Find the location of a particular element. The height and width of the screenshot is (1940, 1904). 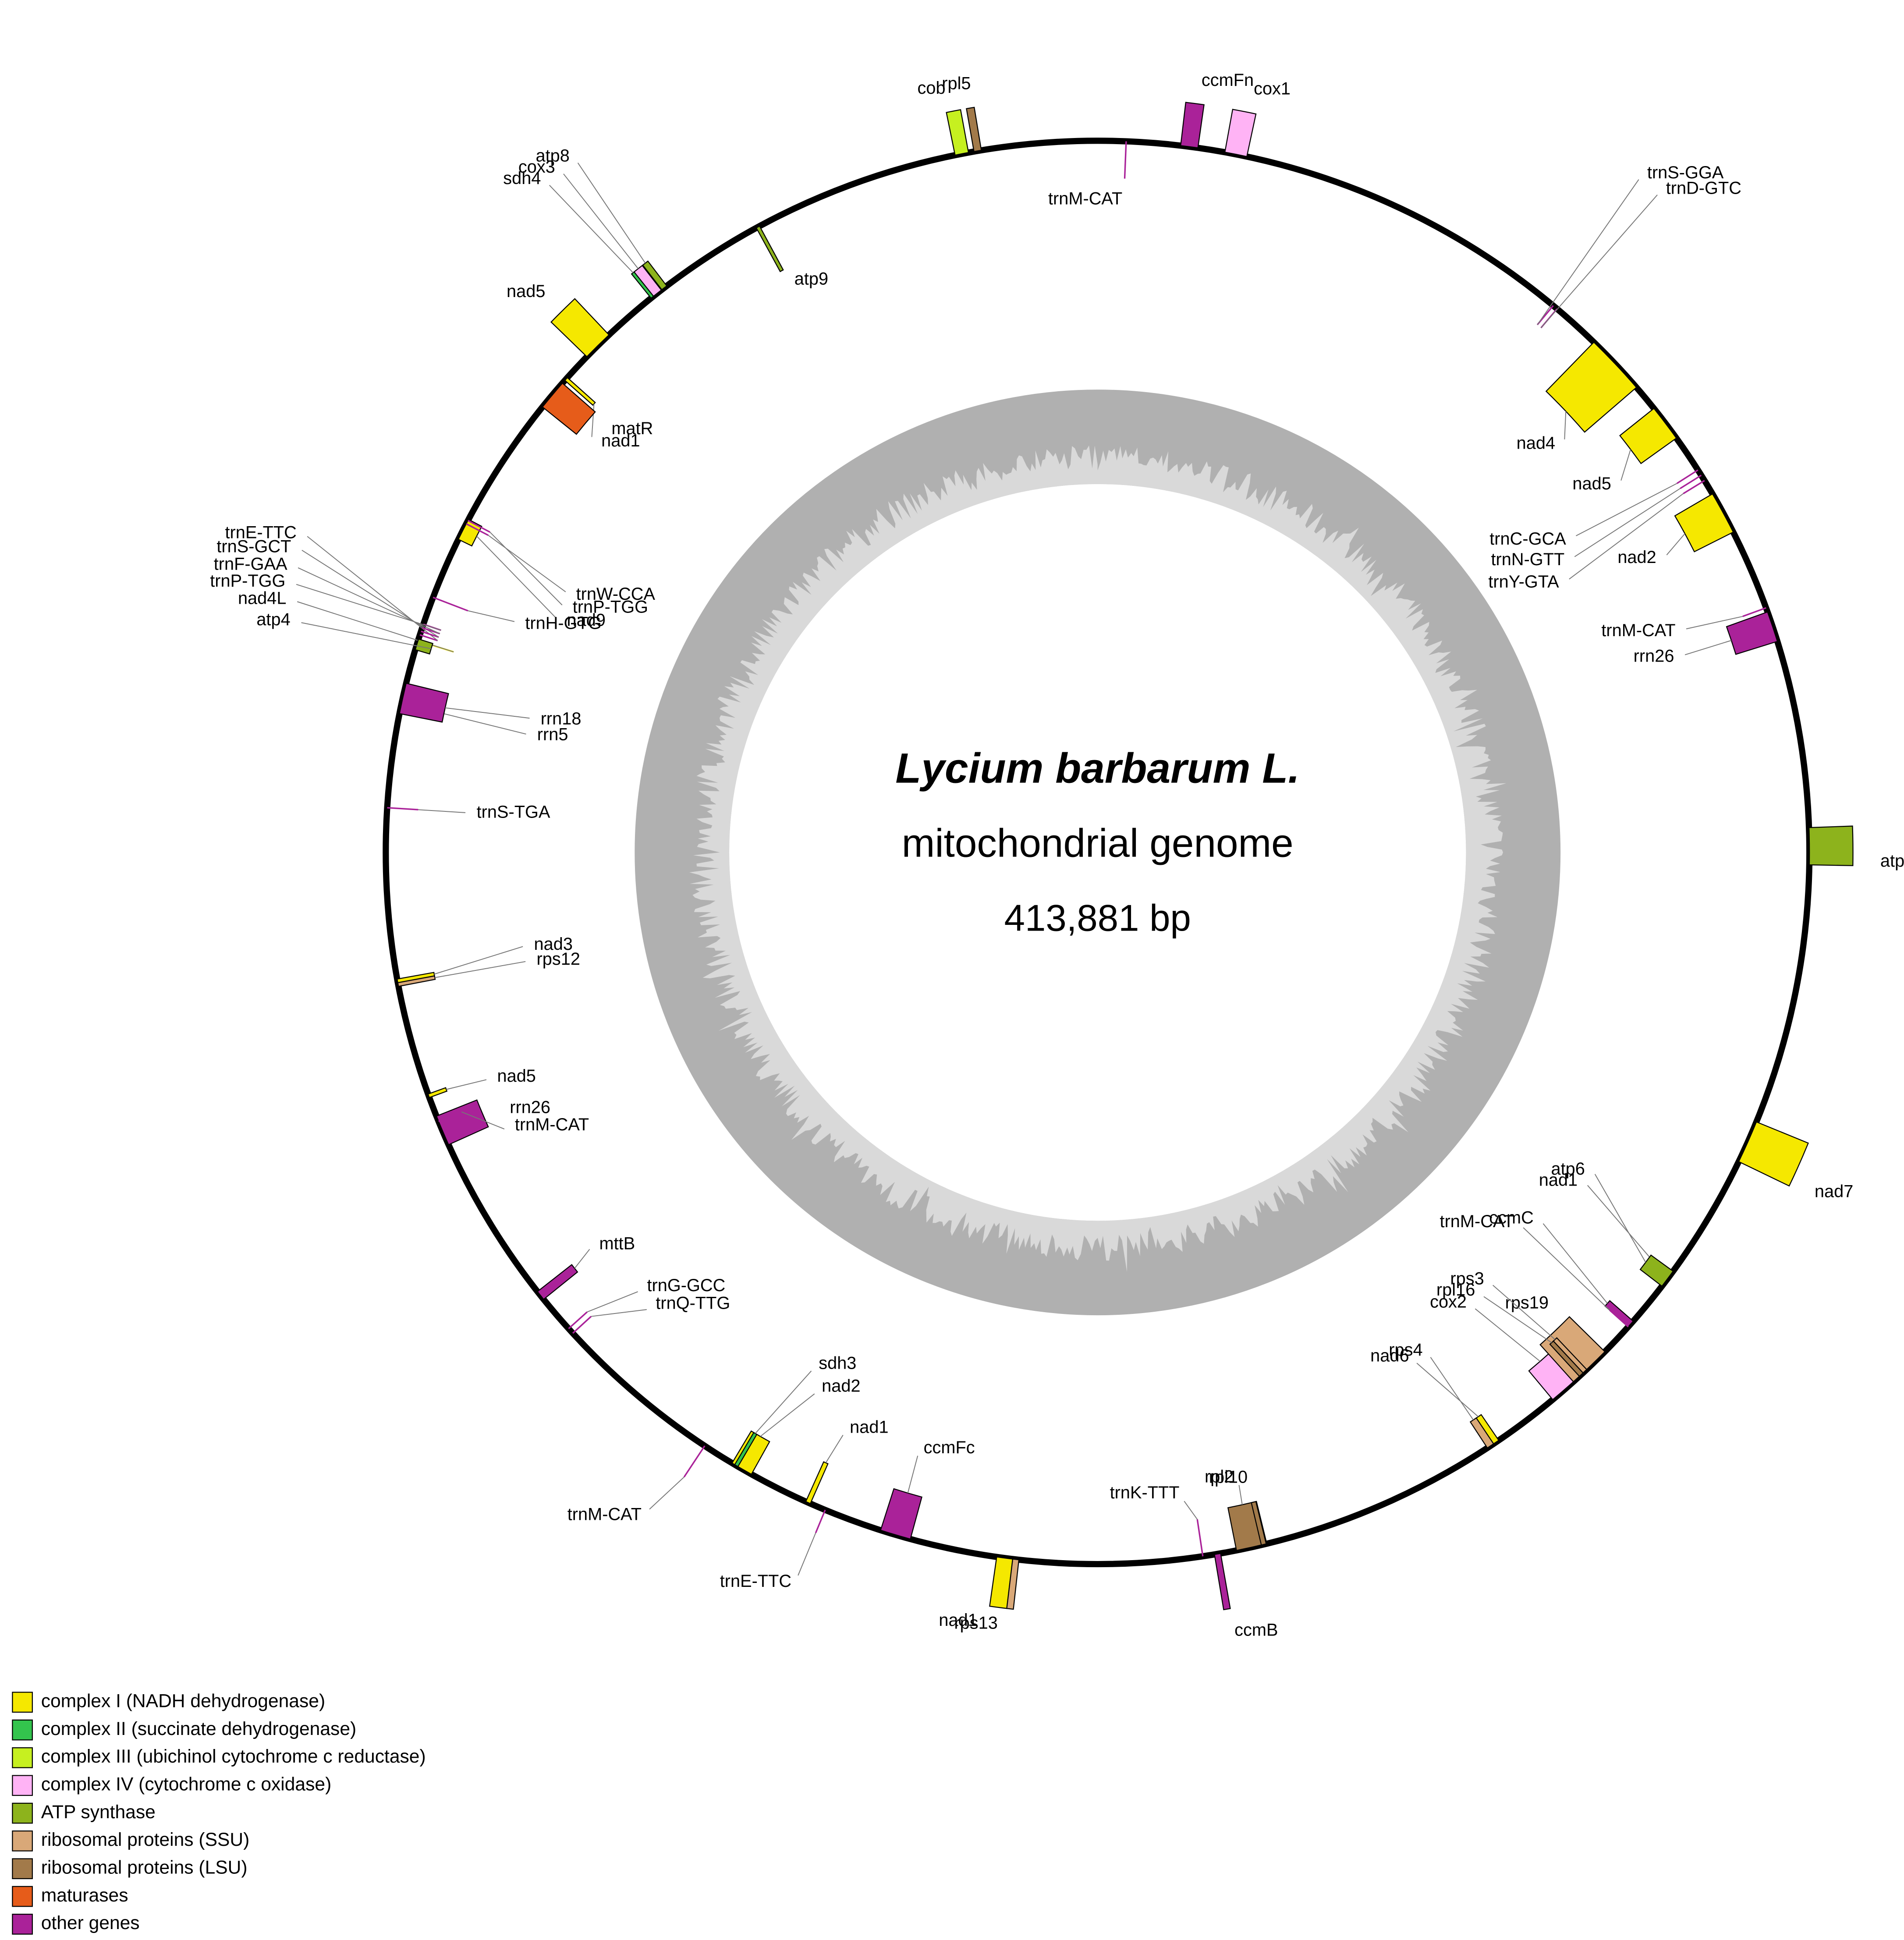

legend-label: other genes is located at coordinates (91, 1922).